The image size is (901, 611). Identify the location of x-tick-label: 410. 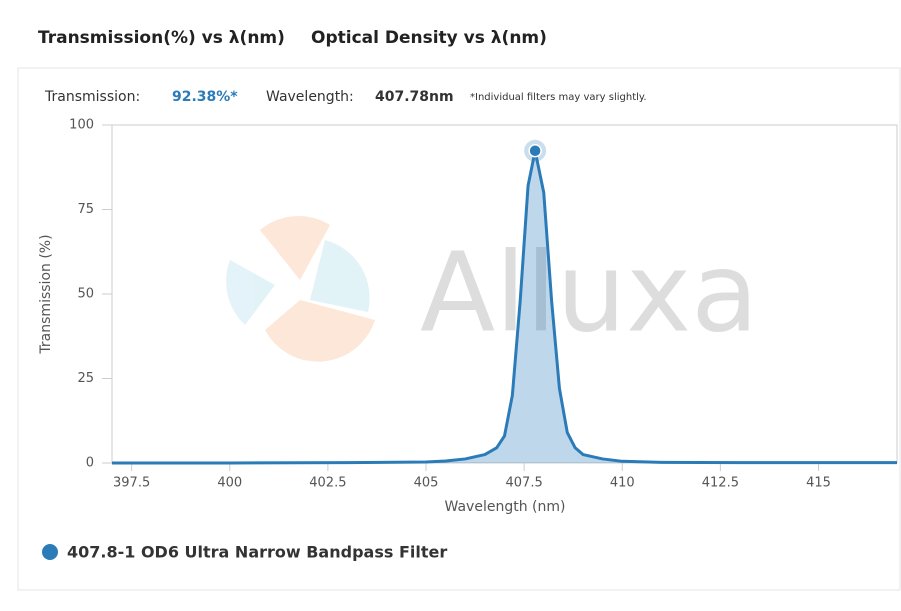
(622, 483).